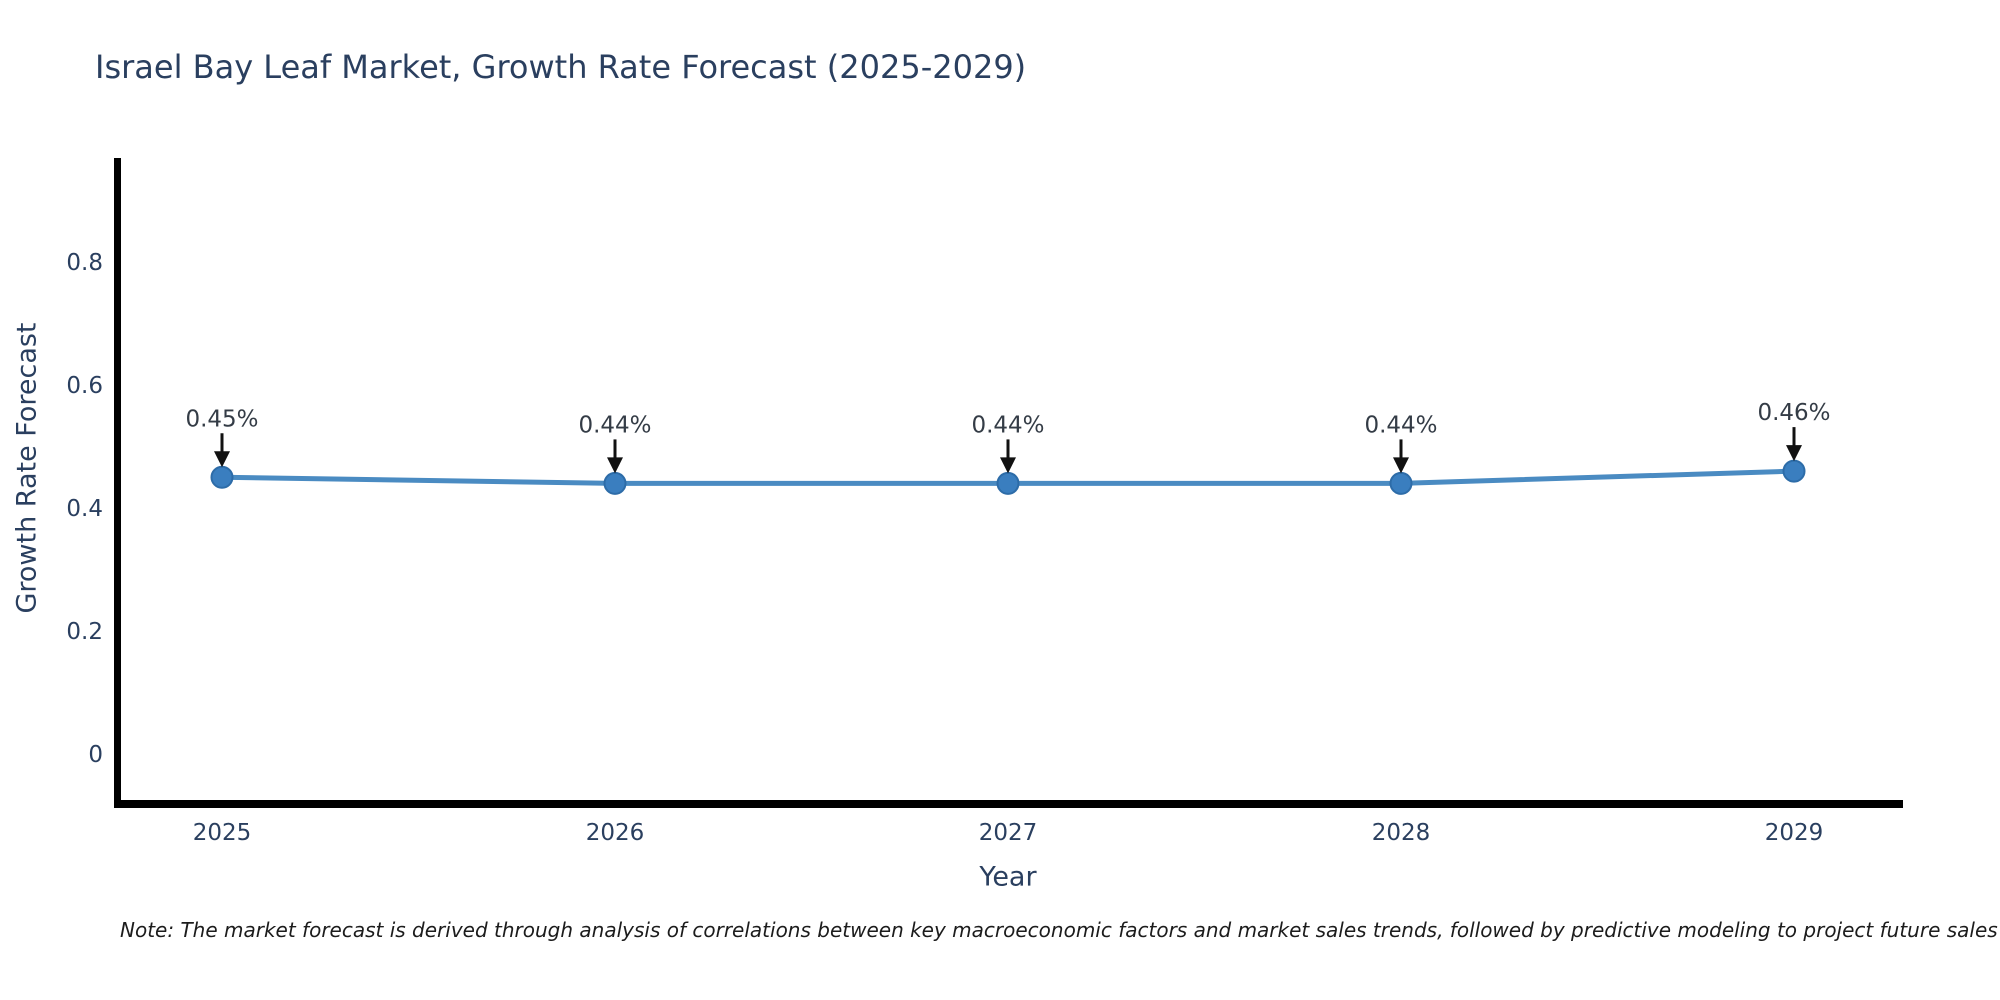  I want to click on x-axis-title: Year, so click(1008, 877).